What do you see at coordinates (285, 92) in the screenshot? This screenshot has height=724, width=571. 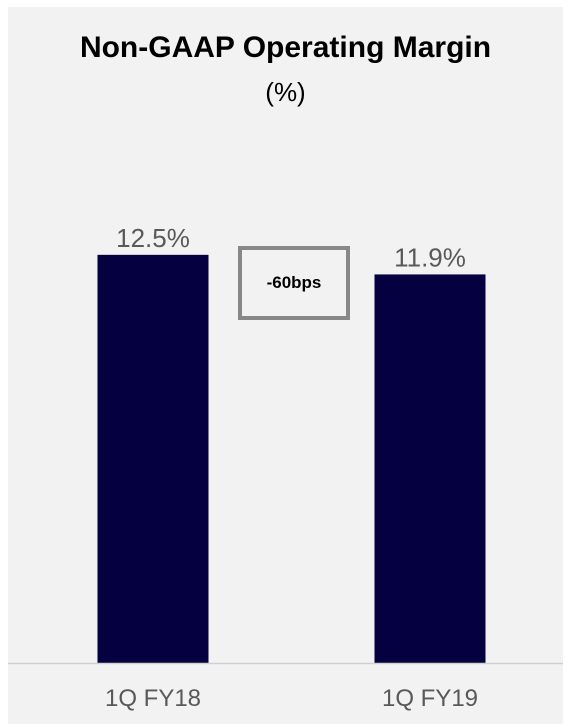 I see `chart-subtitle: (%)` at bounding box center [285, 92].